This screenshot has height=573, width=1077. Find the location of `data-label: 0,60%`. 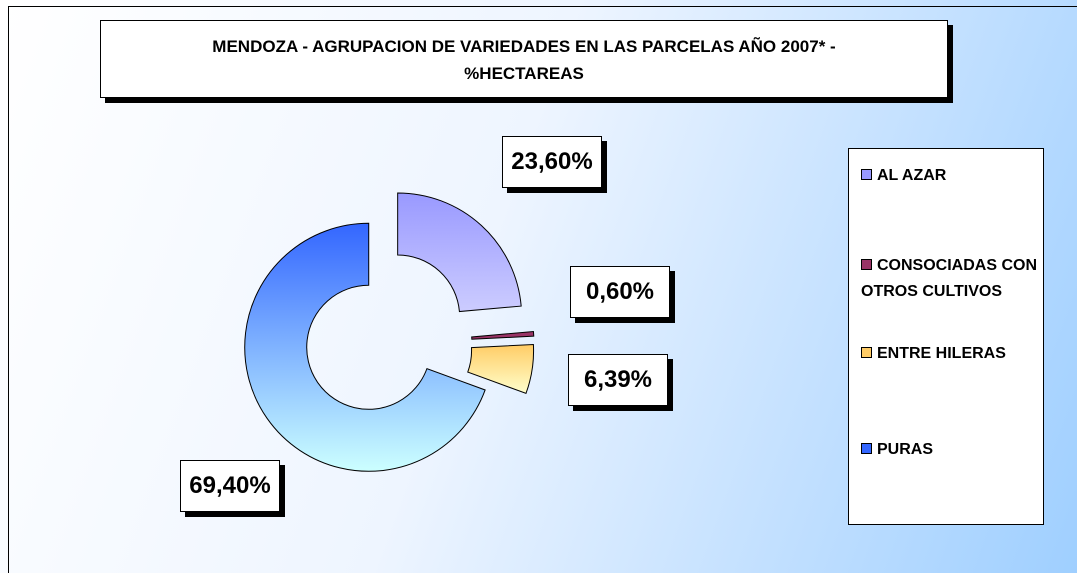

data-label: 0,60% is located at coordinates (620, 292).